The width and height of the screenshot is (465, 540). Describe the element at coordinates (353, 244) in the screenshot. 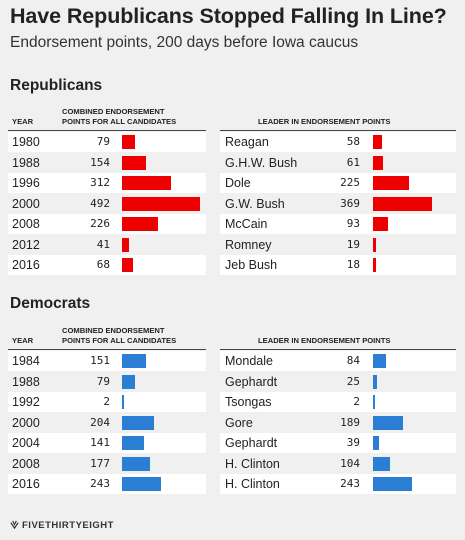

I see `leader-points-label: 19` at that location.